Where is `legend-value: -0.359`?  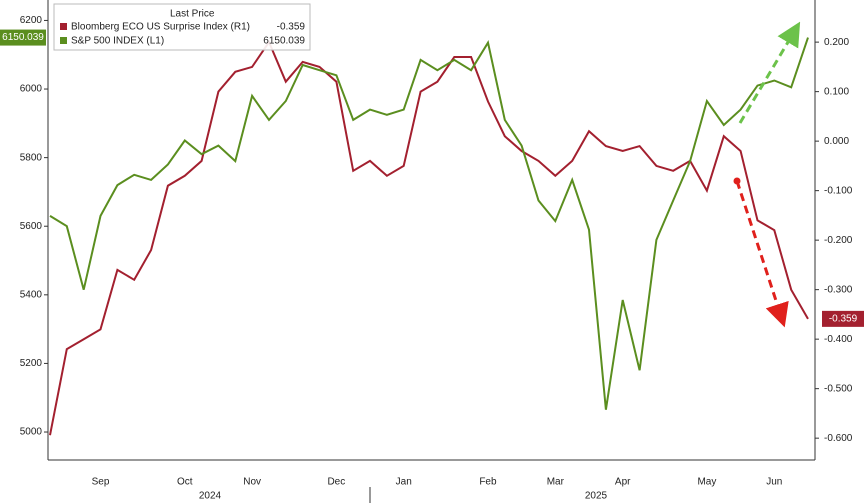
legend-value: -0.359 is located at coordinates (291, 27).